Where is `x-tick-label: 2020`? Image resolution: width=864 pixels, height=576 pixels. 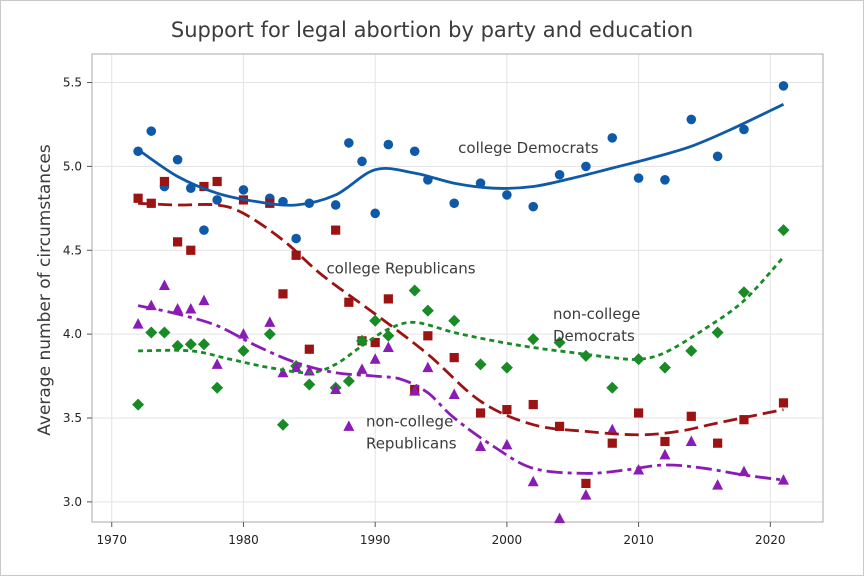 x-tick-label: 2020 is located at coordinates (770, 540).